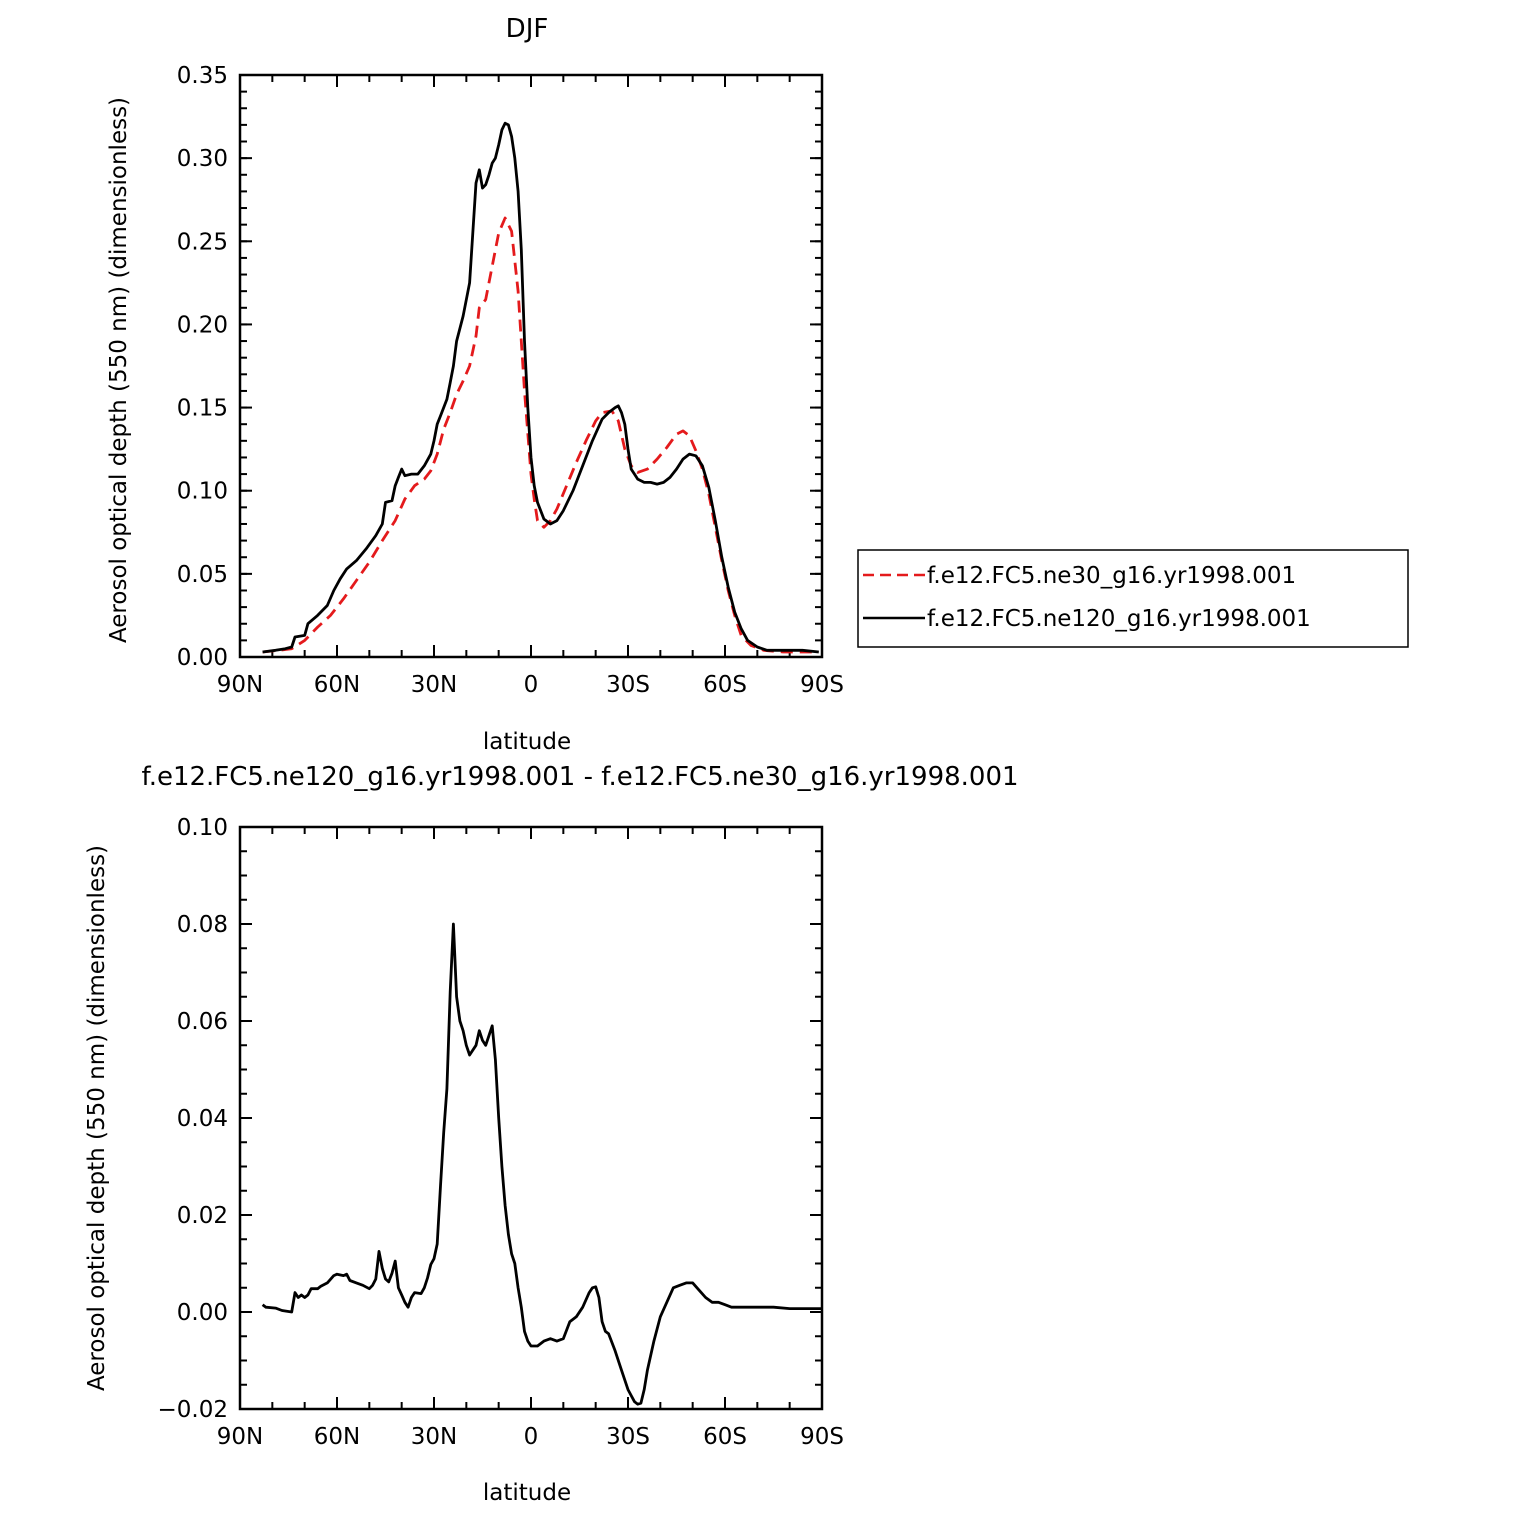  What do you see at coordinates (240, 1437) in the screenshot?
I see `bottom-x-tick-label: 90N` at bounding box center [240, 1437].